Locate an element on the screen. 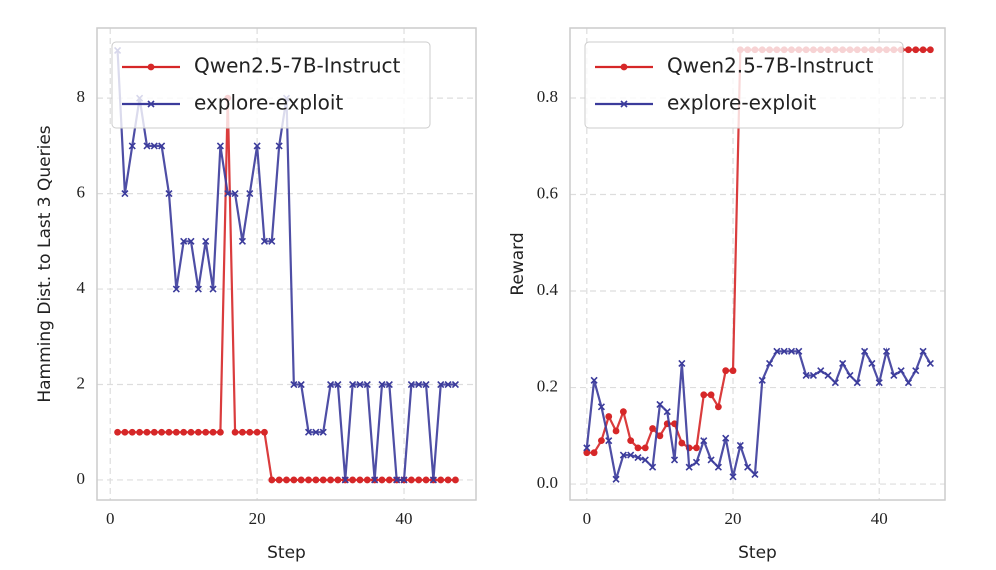  y-axis-label: Hamming Dist. to Last 3 Queries is located at coordinates (45, 263).